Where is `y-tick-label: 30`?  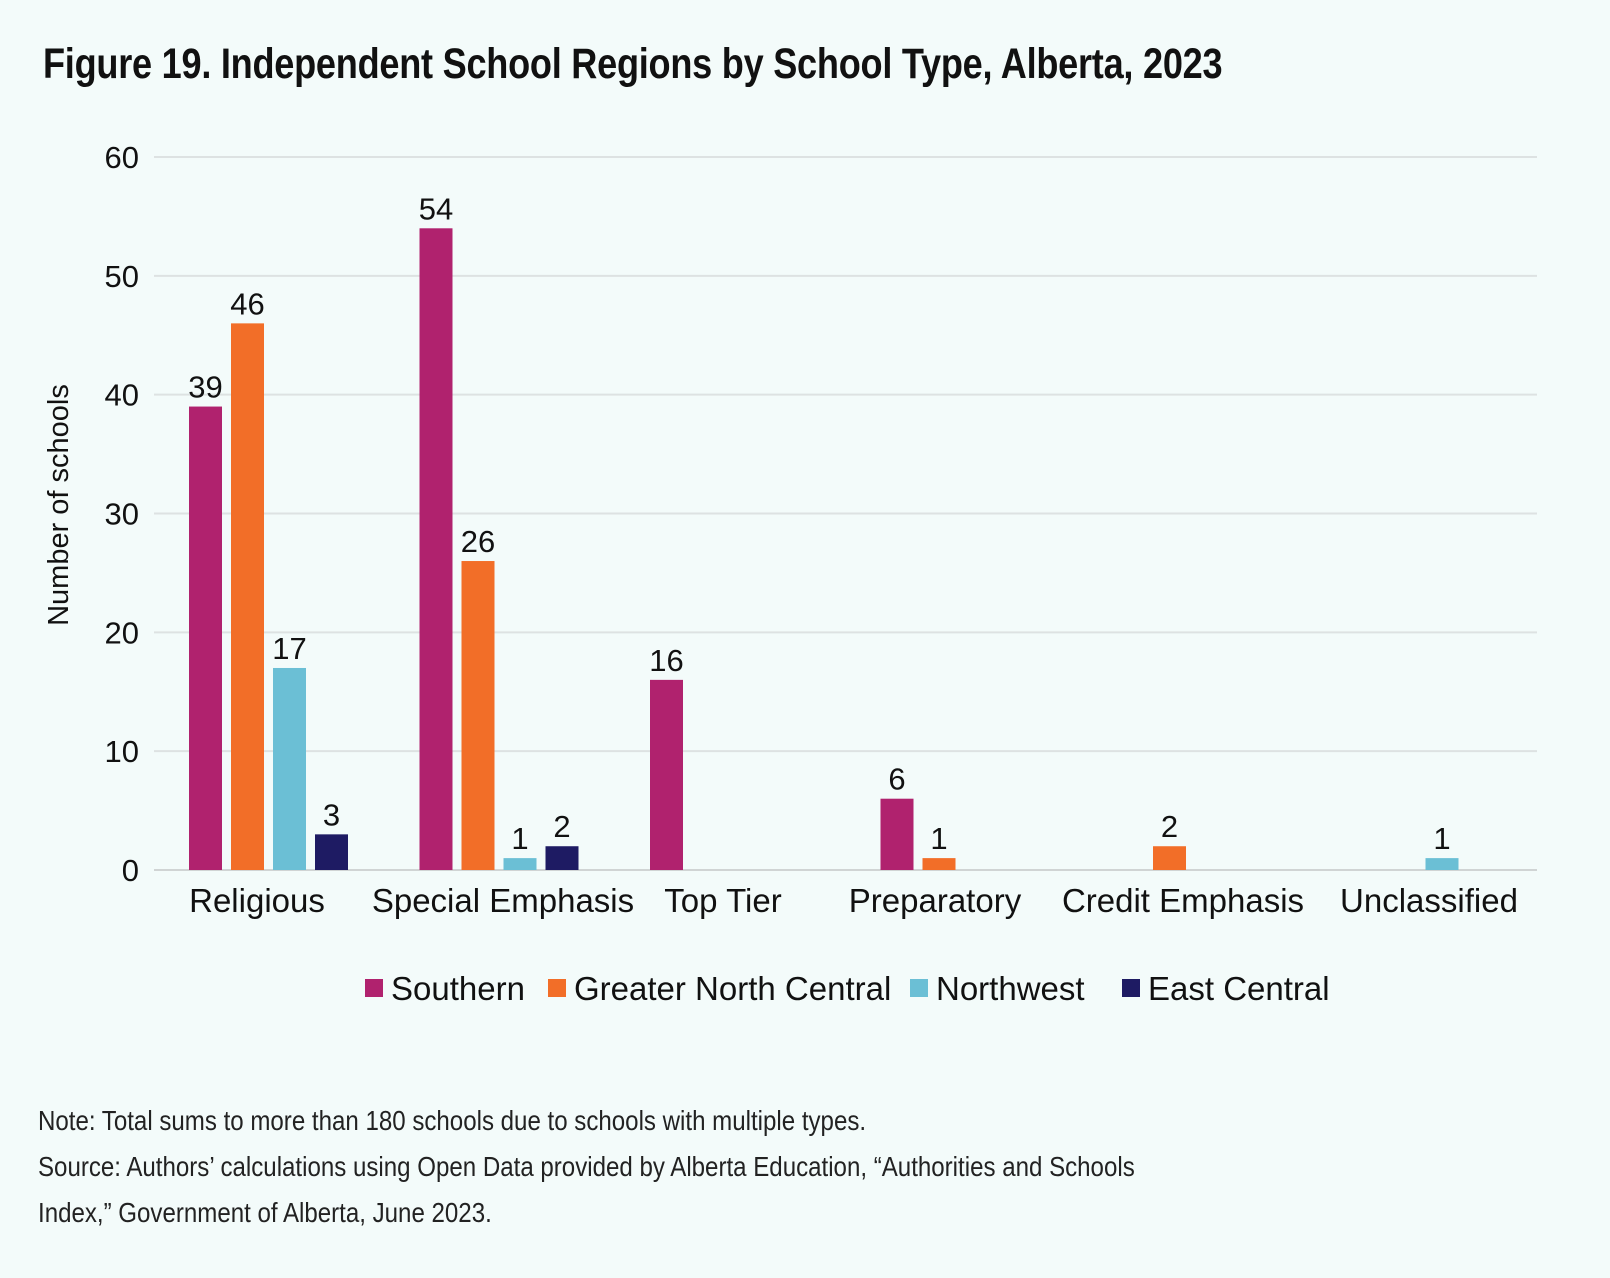
y-tick-label: 30 is located at coordinates (122, 514).